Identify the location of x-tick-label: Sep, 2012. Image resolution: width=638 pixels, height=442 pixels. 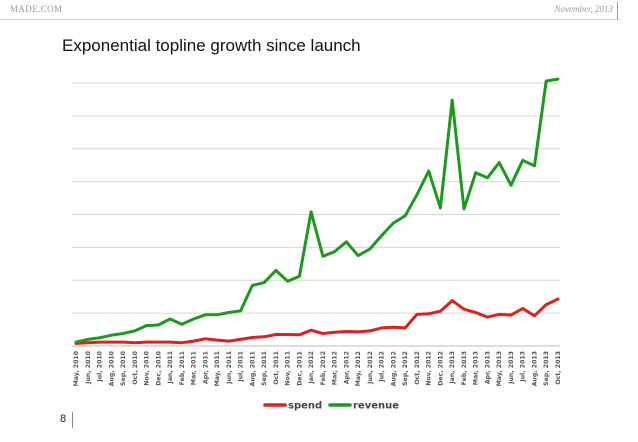
(405, 368).